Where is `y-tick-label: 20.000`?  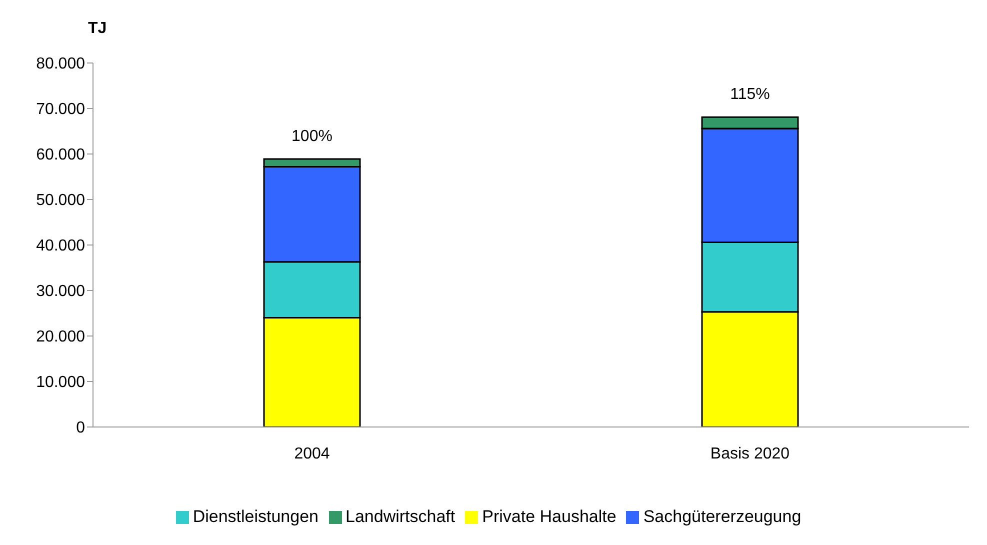 y-tick-label: 20.000 is located at coordinates (61, 337).